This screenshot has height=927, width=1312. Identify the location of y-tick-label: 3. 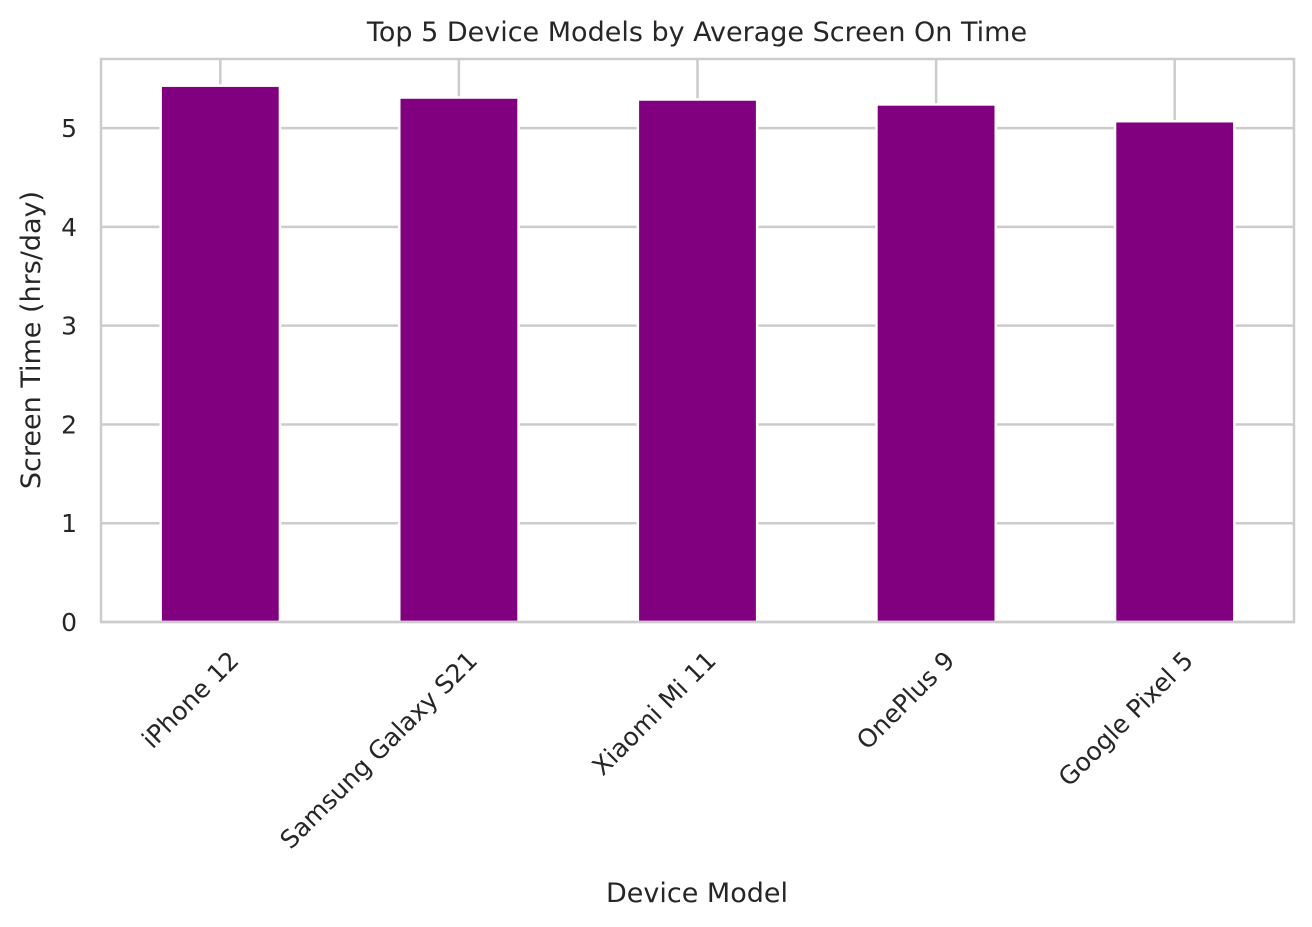
(69, 326).